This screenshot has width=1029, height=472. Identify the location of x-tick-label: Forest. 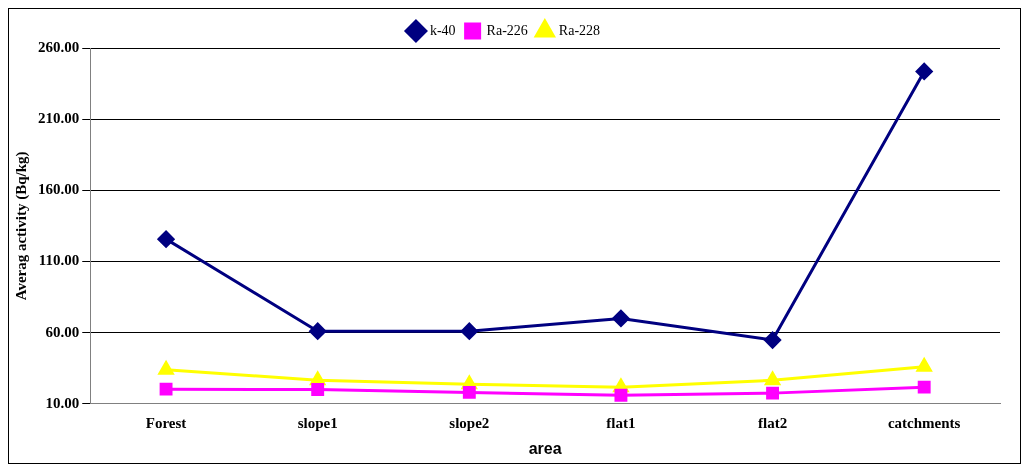
(166, 422).